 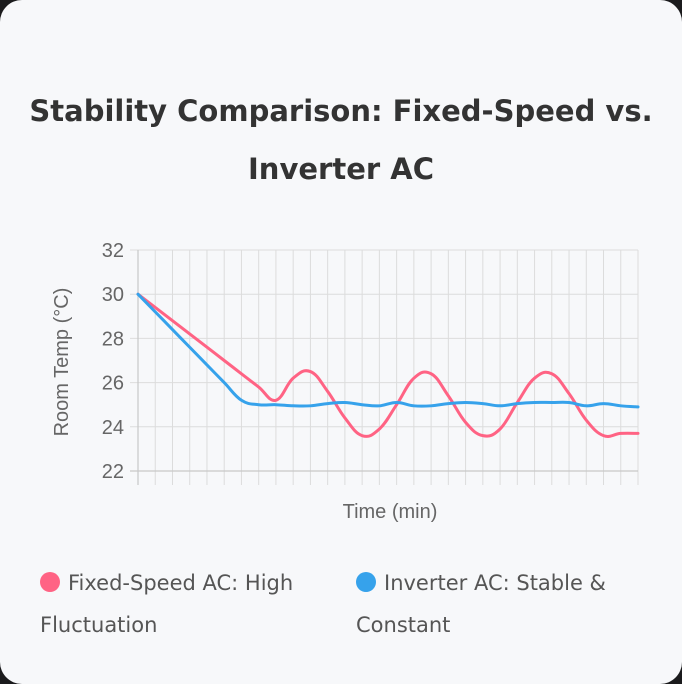 What do you see at coordinates (113, 472) in the screenshot?
I see `y-tick-label: 22` at bounding box center [113, 472].